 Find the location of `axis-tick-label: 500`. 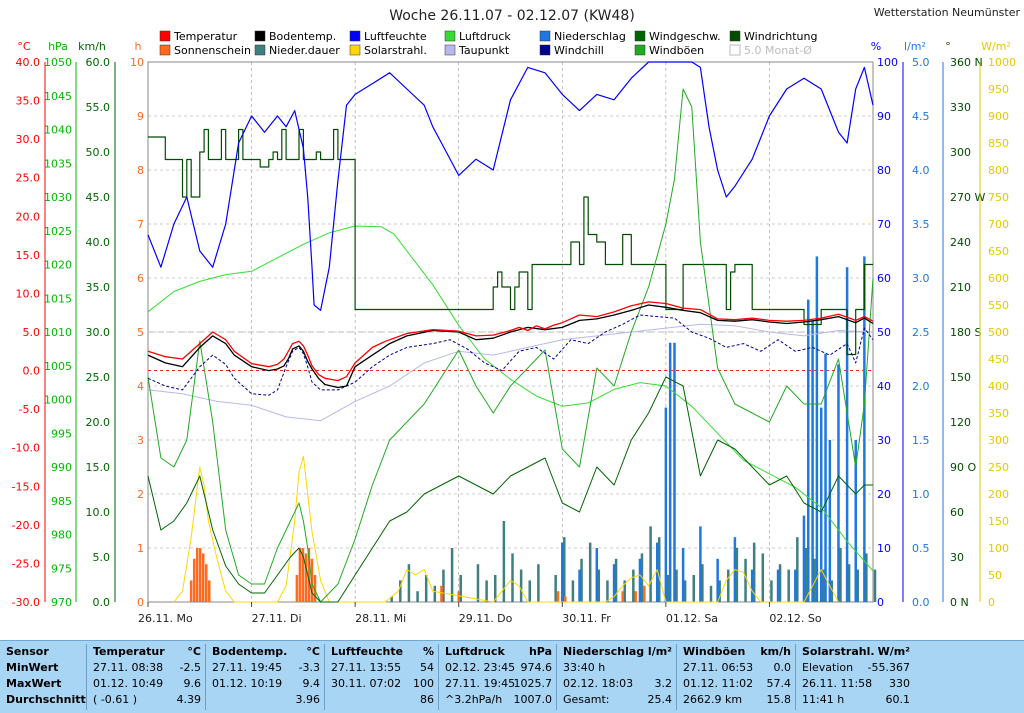

axis-tick-label: 500 is located at coordinates (998, 332).